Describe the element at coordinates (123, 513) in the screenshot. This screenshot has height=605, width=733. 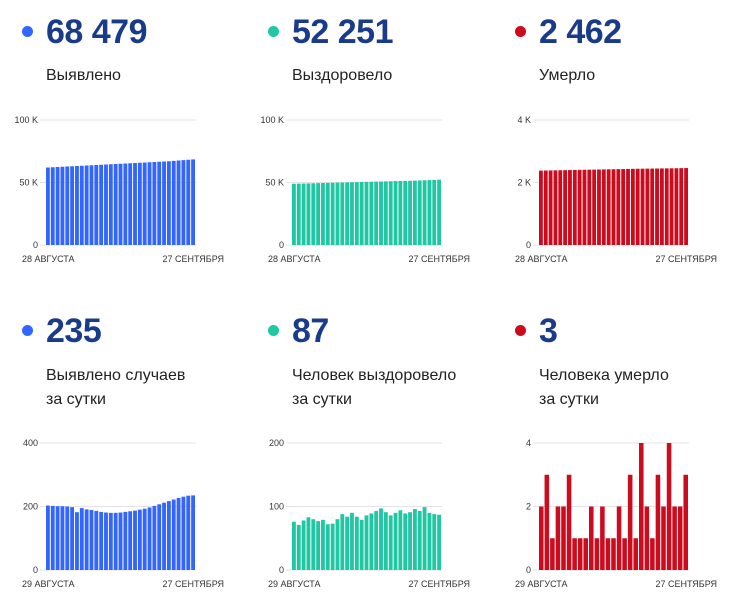
I see `daily-cases-chart: 0 200 400 29 АВГУСТА 27 СЕНТЯБРЯ` at that location.